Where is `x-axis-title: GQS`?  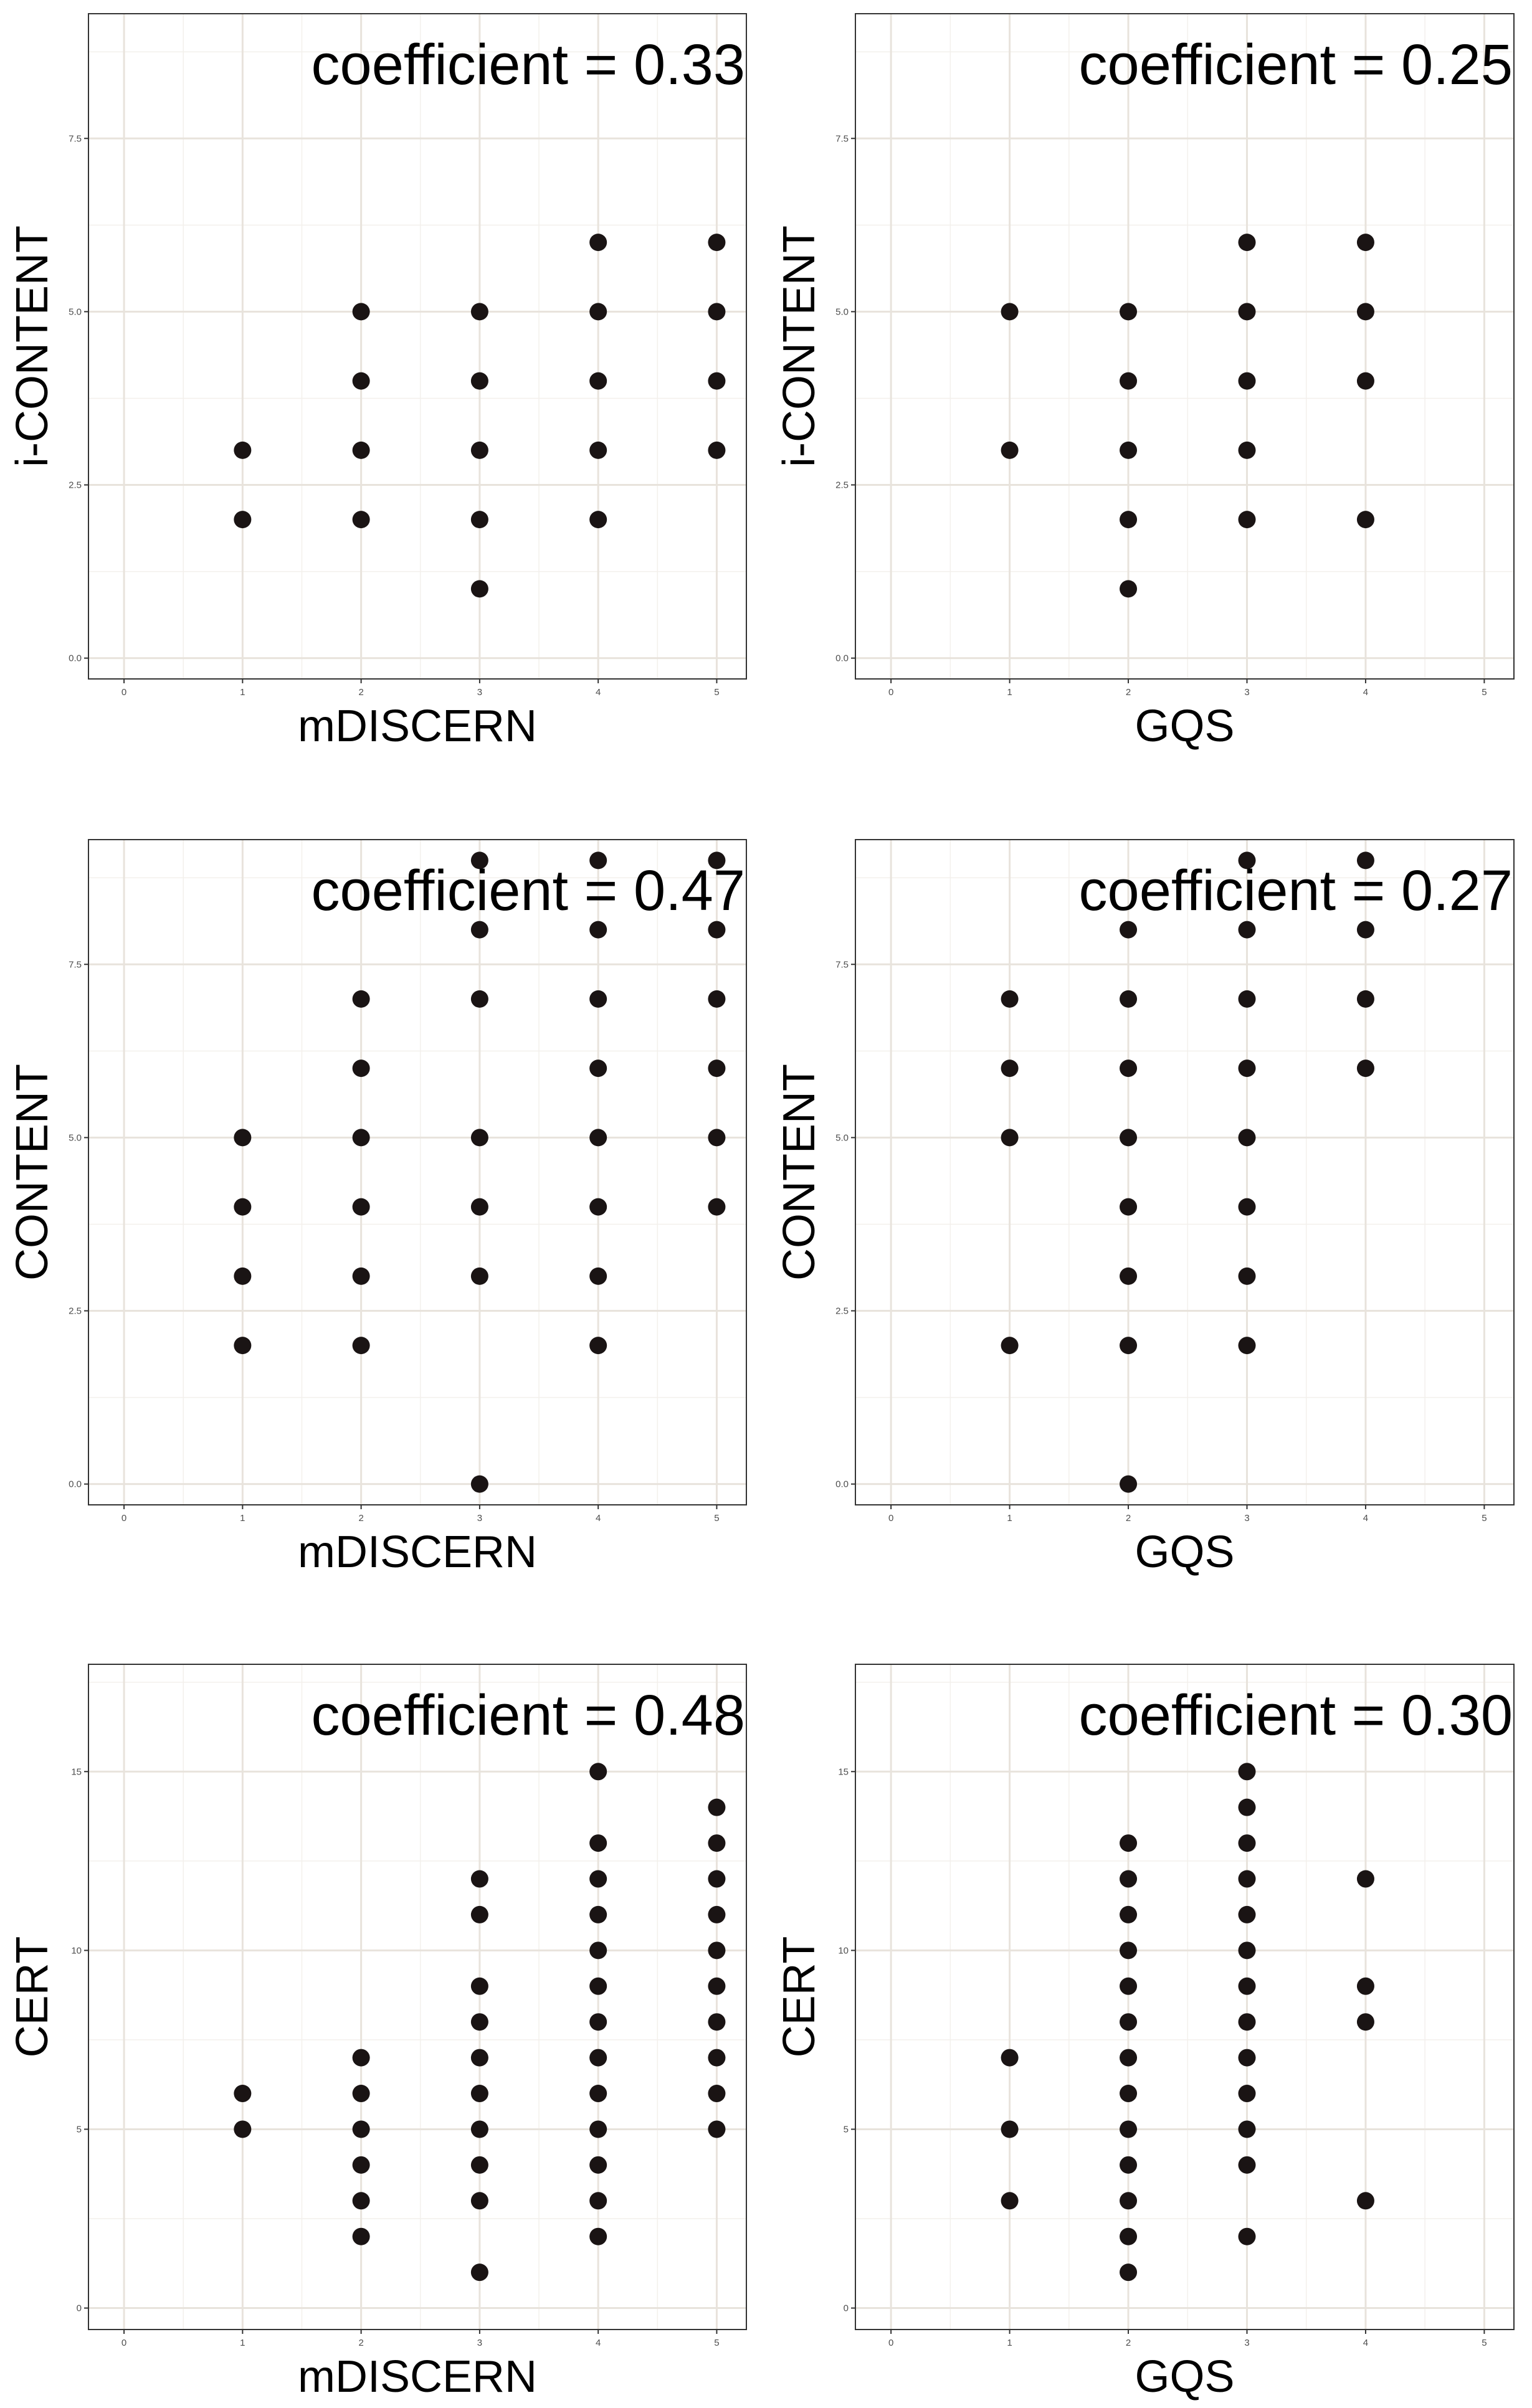
x-axis-title: GQS is located at coordinates (1184, 1552).